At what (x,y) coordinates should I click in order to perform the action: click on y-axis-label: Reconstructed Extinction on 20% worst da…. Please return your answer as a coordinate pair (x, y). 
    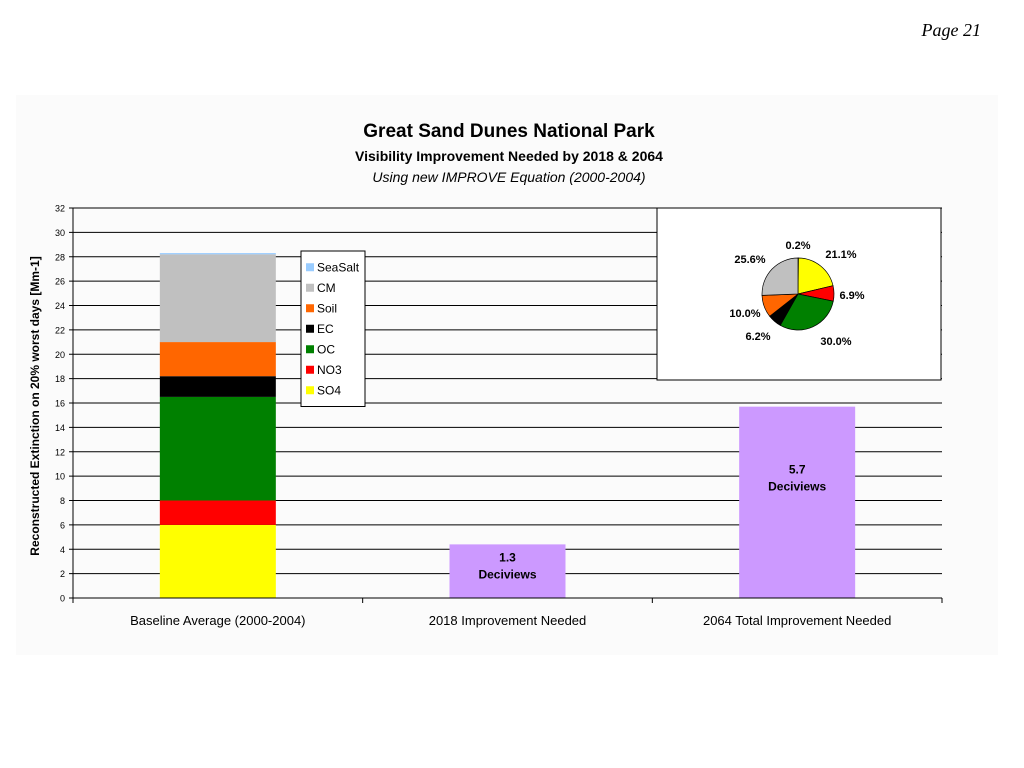
    Looking at the image, I should click on (35, 405).